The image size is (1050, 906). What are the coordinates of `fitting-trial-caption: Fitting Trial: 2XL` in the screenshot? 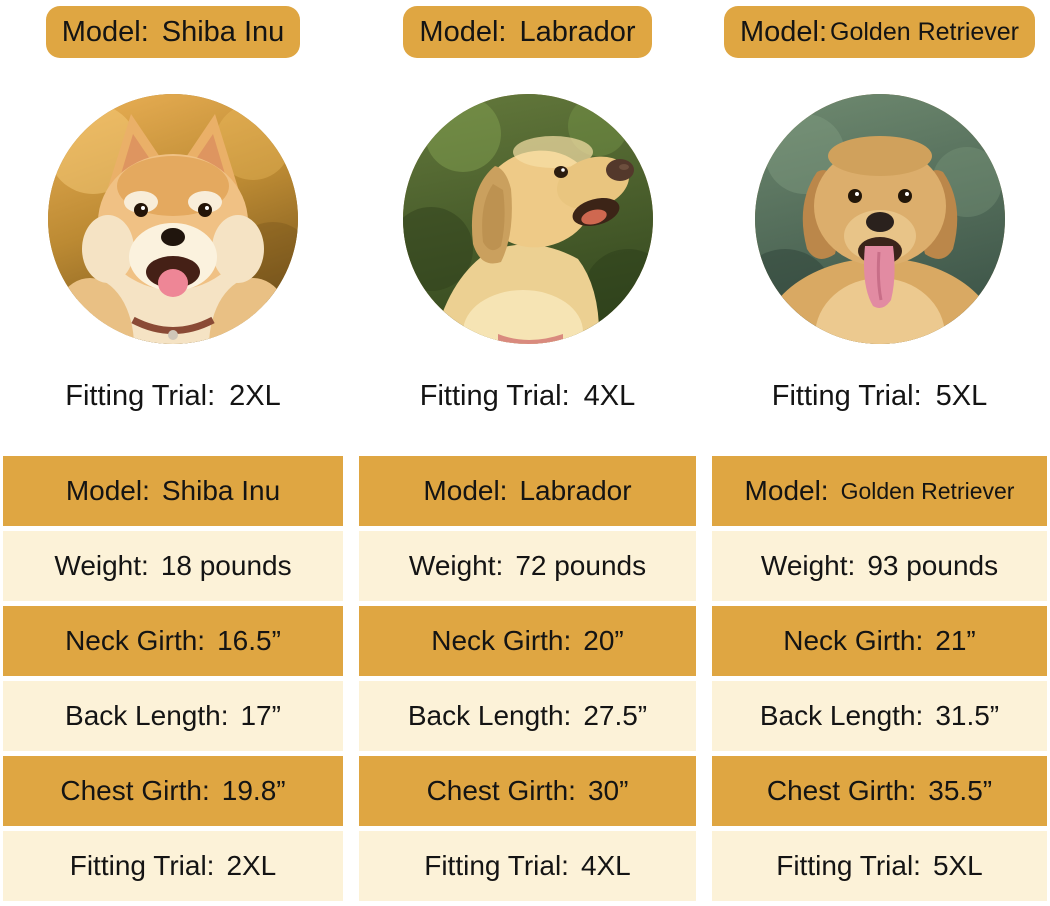 It's located at (172, 396).